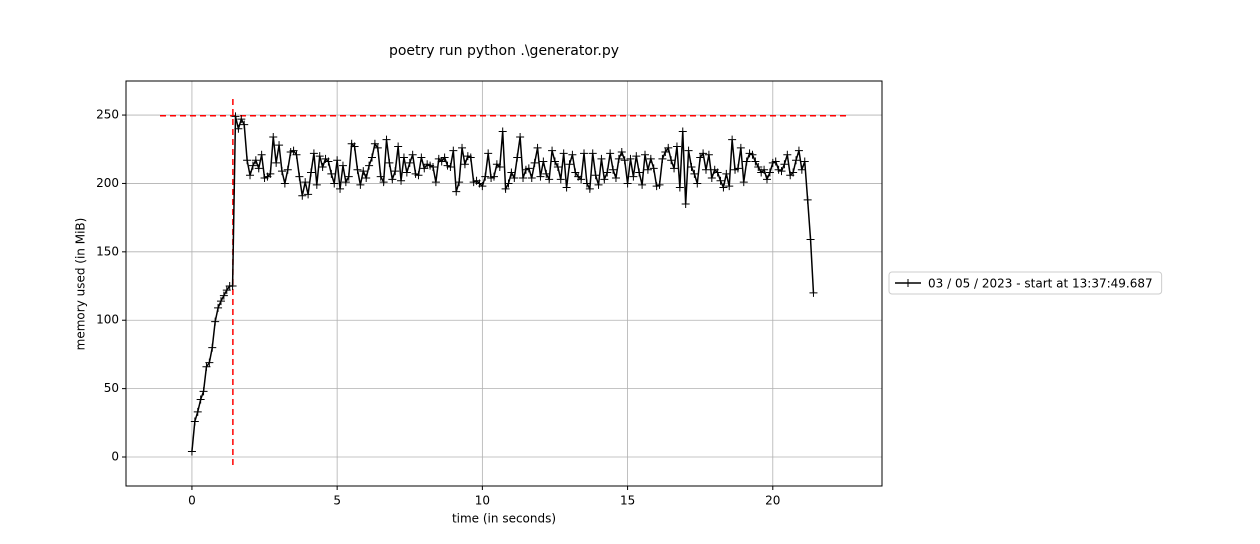 The width and height of the screenshot is (1260, 544). Describe the element at coordinates (1025, 283) in the screenshot. I see `legend: 03 / 05 / 2023 - start at 13:37:49.687` at that location.